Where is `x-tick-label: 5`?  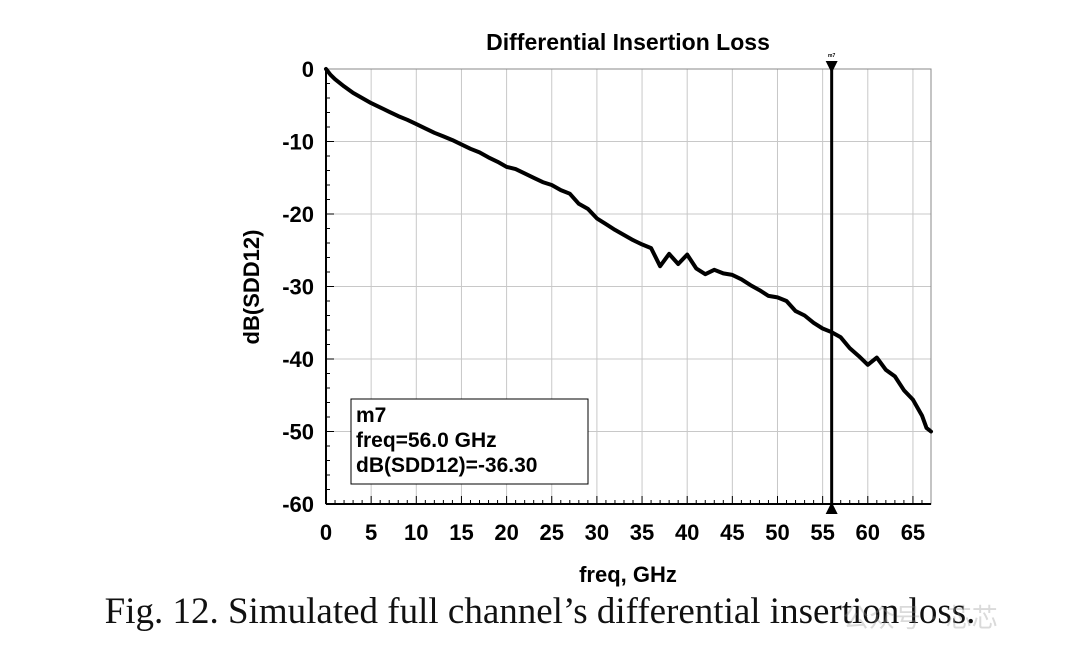 x-tick-label: 5 is located at coordinates (371, 532).